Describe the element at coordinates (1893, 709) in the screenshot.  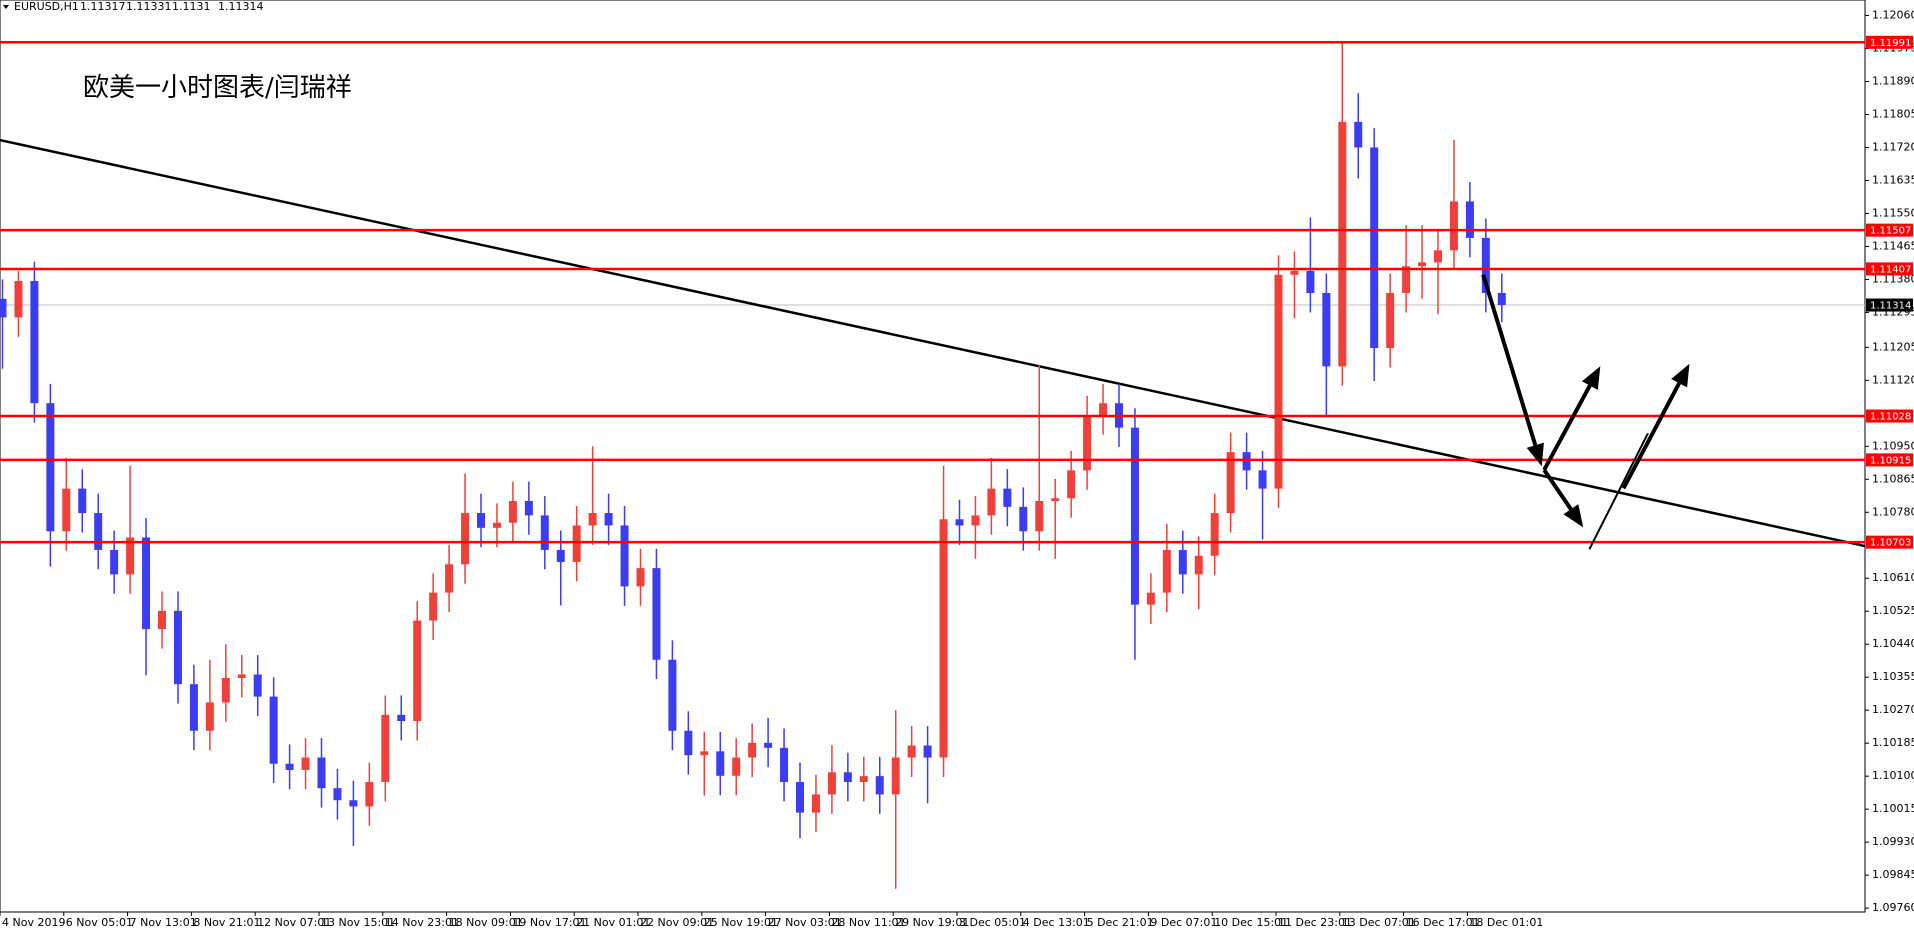
I see `y-tick-label: 1.10270` at that location.